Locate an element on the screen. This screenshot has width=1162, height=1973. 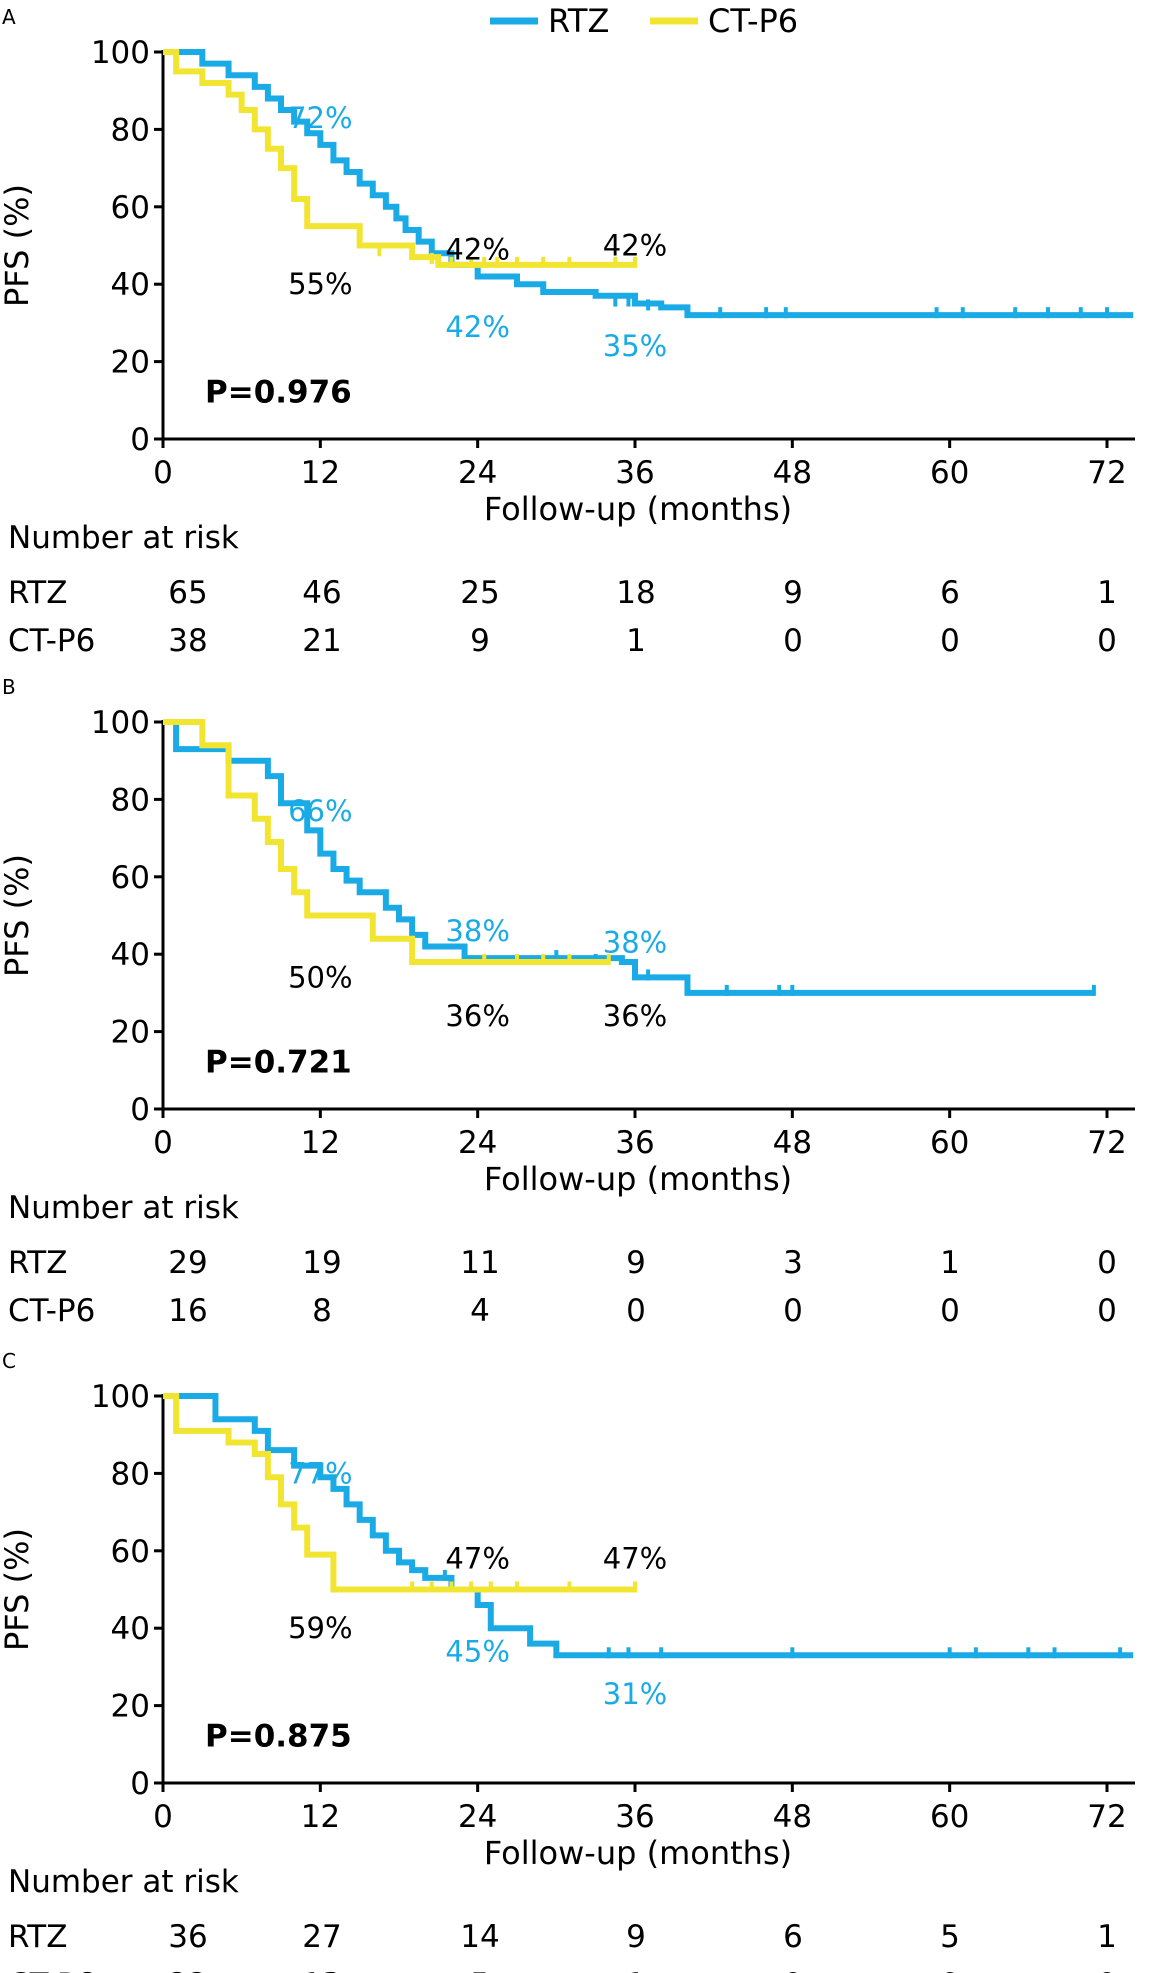
risk-value: 18 is located at coordinates (635, 593).